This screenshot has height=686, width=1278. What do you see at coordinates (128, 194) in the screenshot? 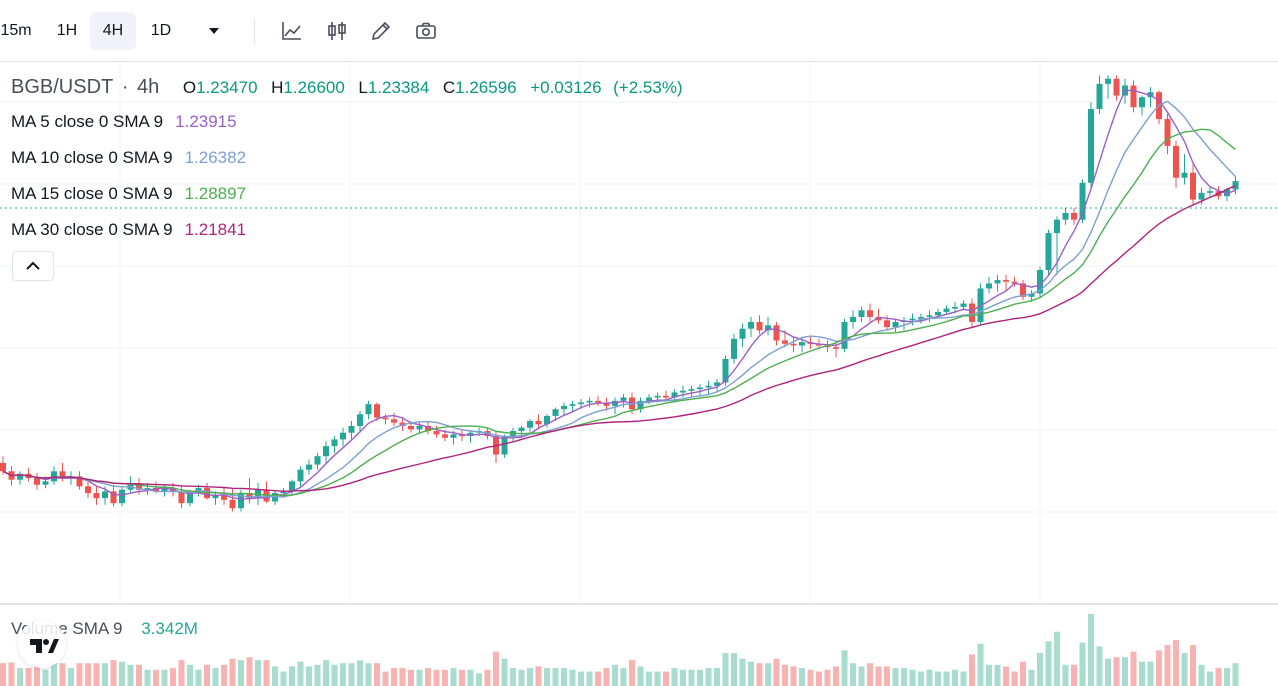
I see `ma15-legend: MA 15 close 0 SMA 9 1.28897` at bounding box center [128, 194].